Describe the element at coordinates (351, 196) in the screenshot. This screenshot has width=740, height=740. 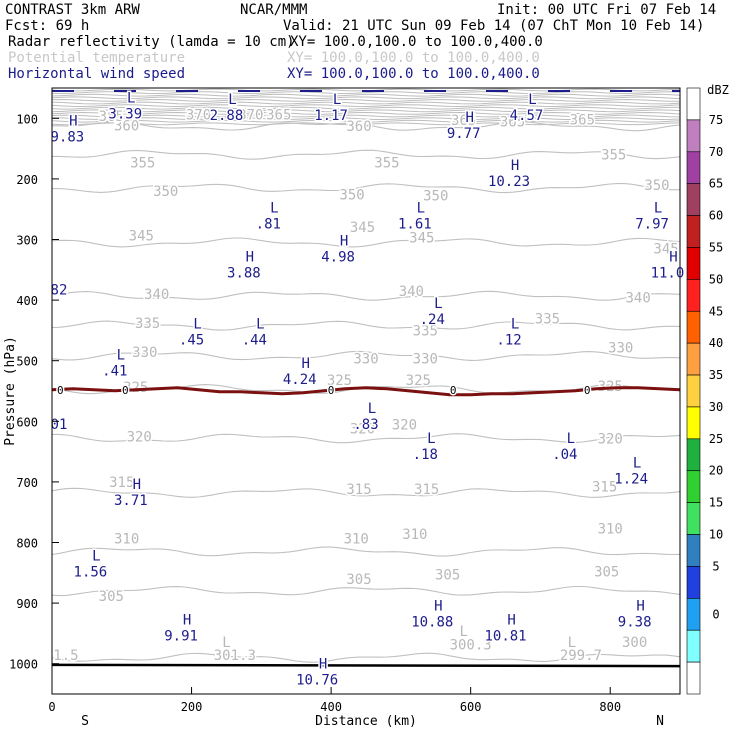
I see `theta-label: 350` at that location.